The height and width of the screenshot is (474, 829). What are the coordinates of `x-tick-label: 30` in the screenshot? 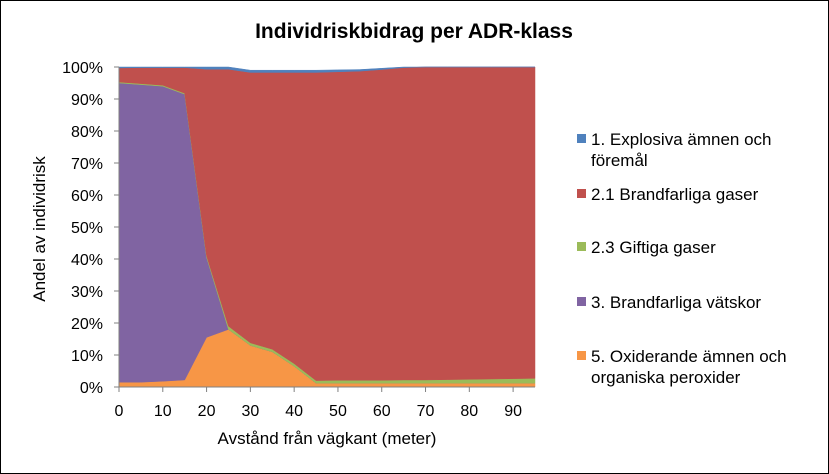 It's located at (250, 411).